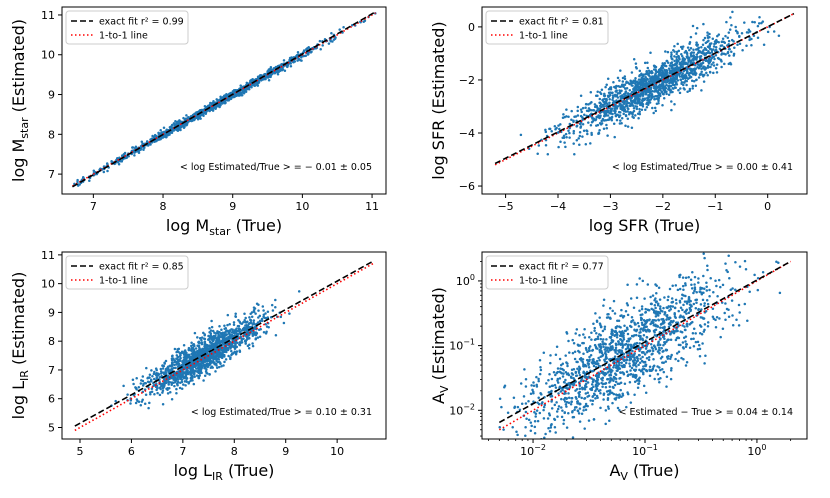 The height and width of the screenshot is (498, 830). I want to click on x-tick-label: 6, so click(131, 451).